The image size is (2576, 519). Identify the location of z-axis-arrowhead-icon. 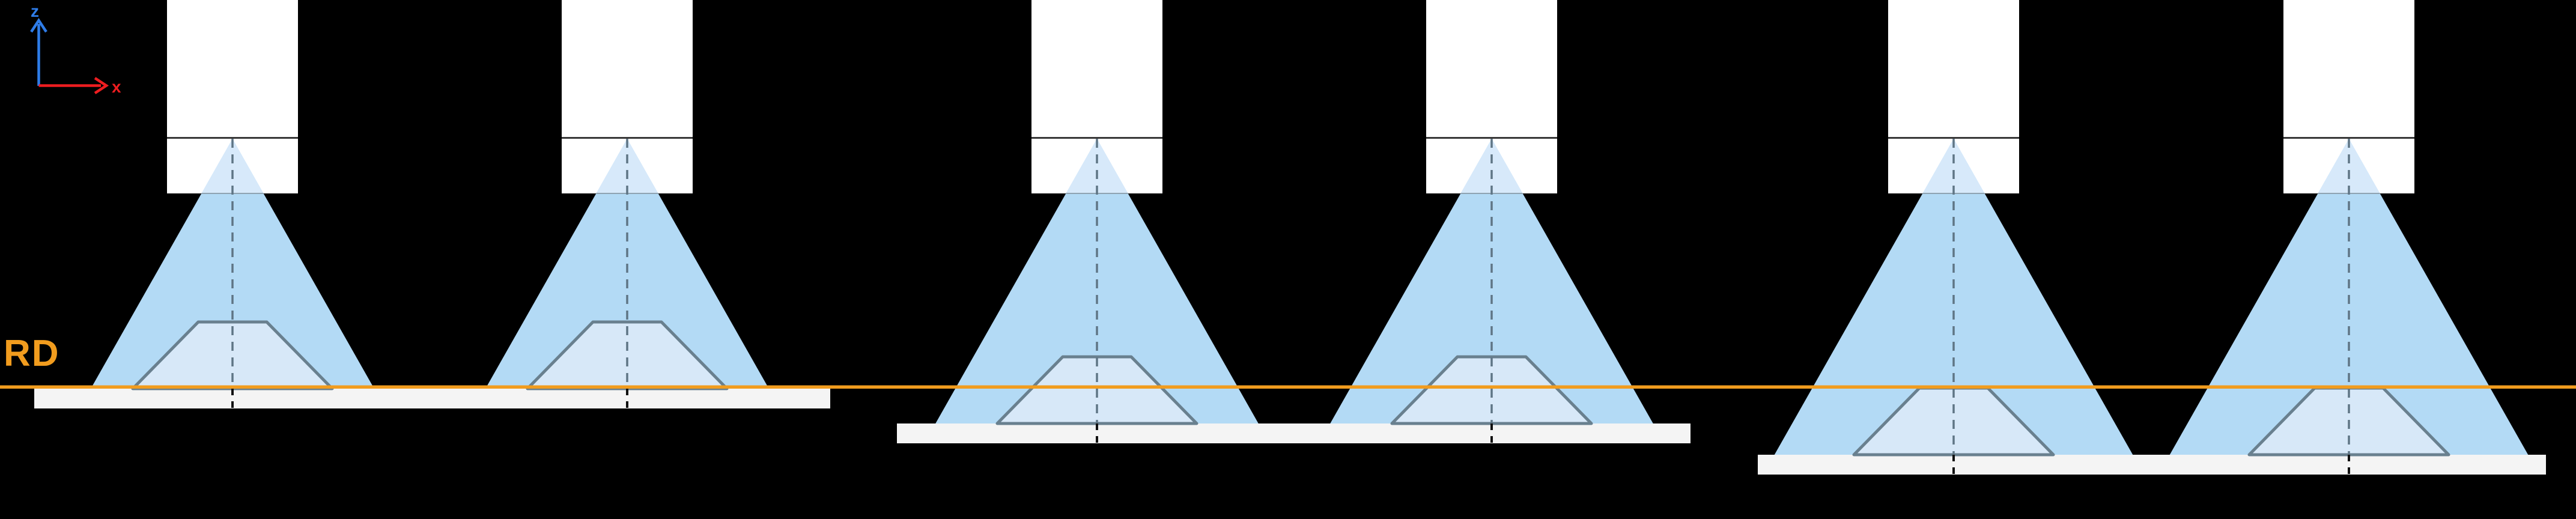
(38, 25).